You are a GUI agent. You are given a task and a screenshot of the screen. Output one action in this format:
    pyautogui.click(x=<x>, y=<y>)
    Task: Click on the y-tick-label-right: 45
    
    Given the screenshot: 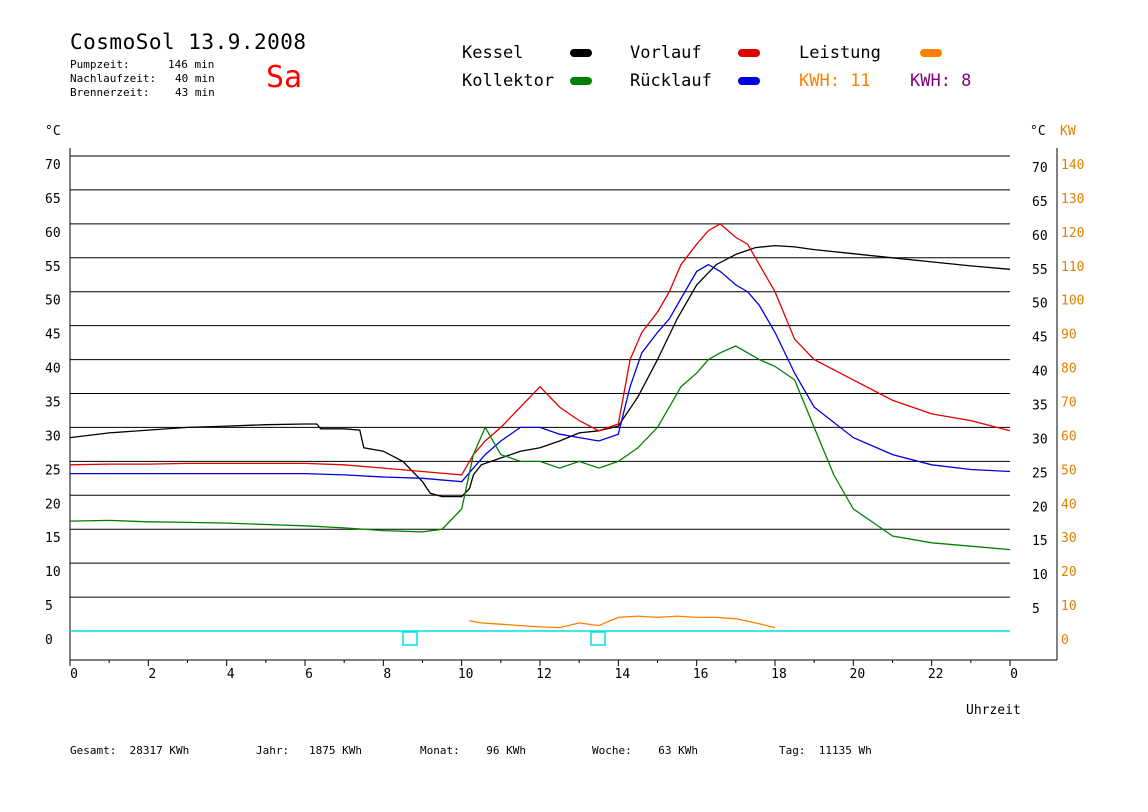 What is the action you would take?
    pyautogui.click(x=1040, y=338)
    